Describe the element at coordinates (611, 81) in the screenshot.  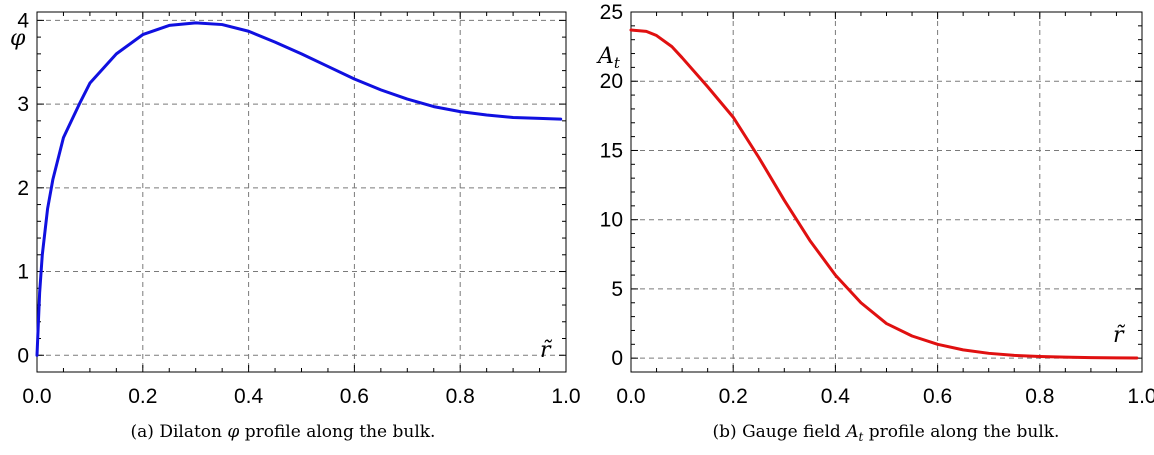
I see `panel-b-ytick-label: 20` at that location.